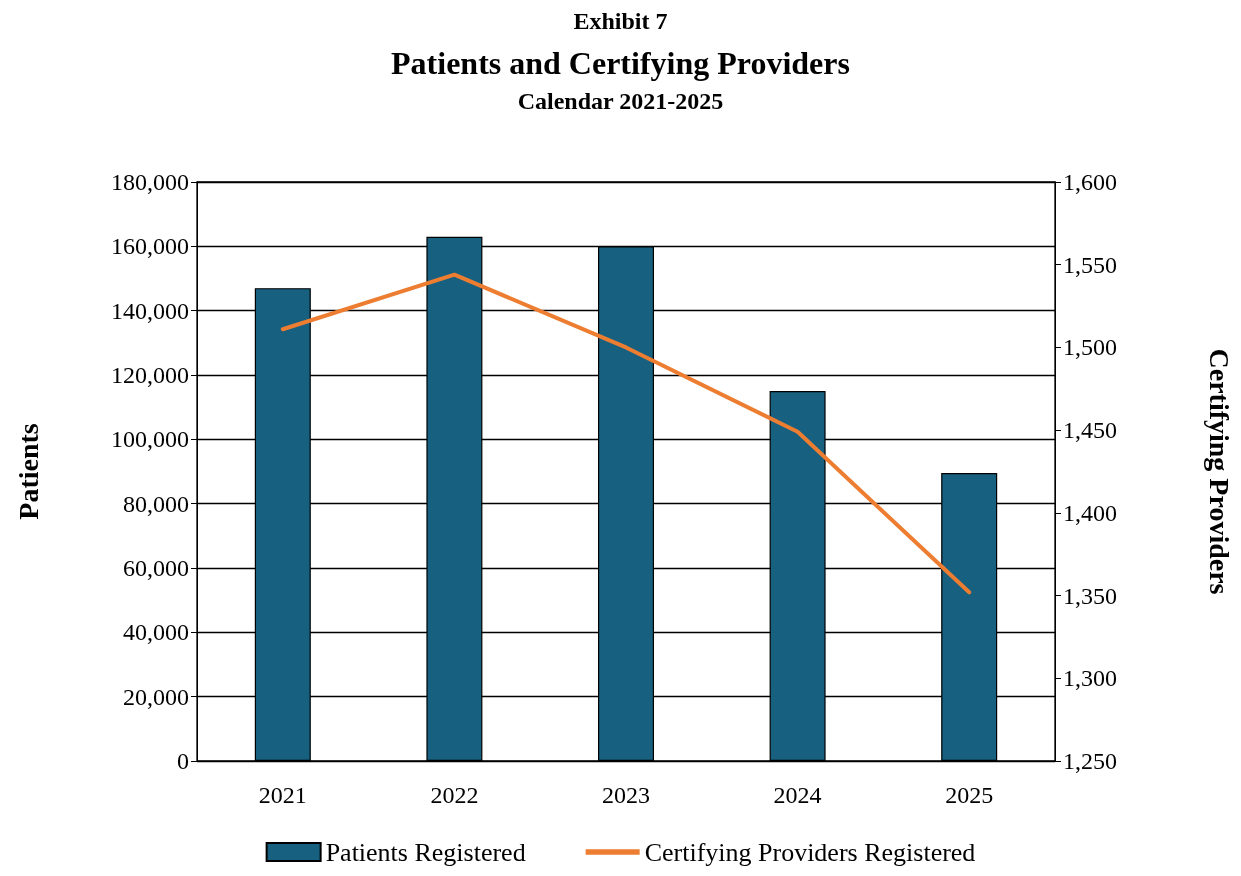 This screenshot has height=876, width=1241. What do you see at coordinates (150, 246) in the screenshot?
I see `y-tick-label: 160,000` at bounding box center [150, 246].